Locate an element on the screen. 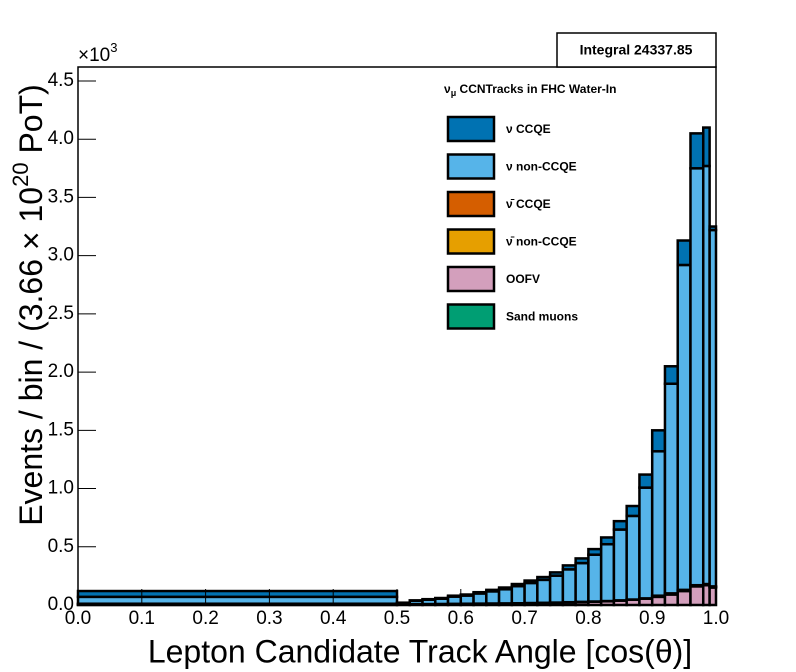  integral-label: Integral 24337.85 is located at coordinates (636, 50).